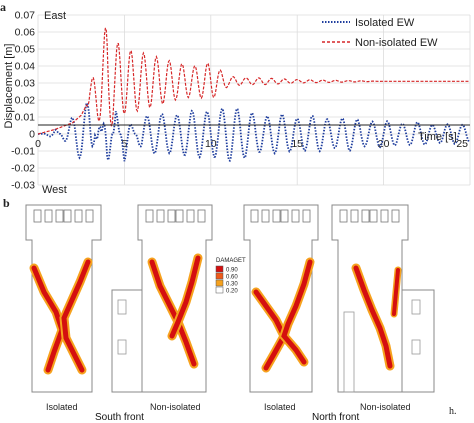 The image size is (474, 423). I want to click on x-tick-label: 15, so click(297, 144).